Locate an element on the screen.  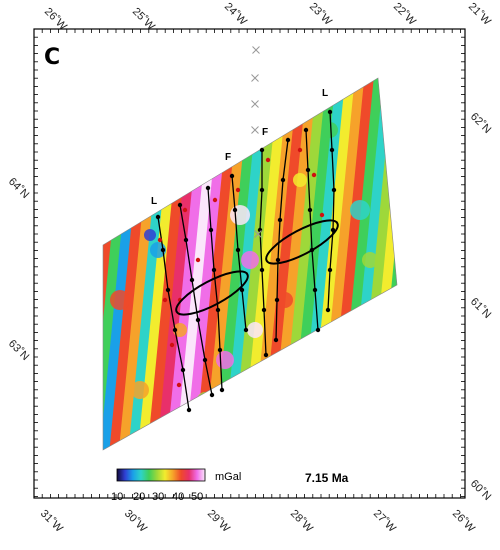
label-l-west: L is located at coordinates (154, 201).